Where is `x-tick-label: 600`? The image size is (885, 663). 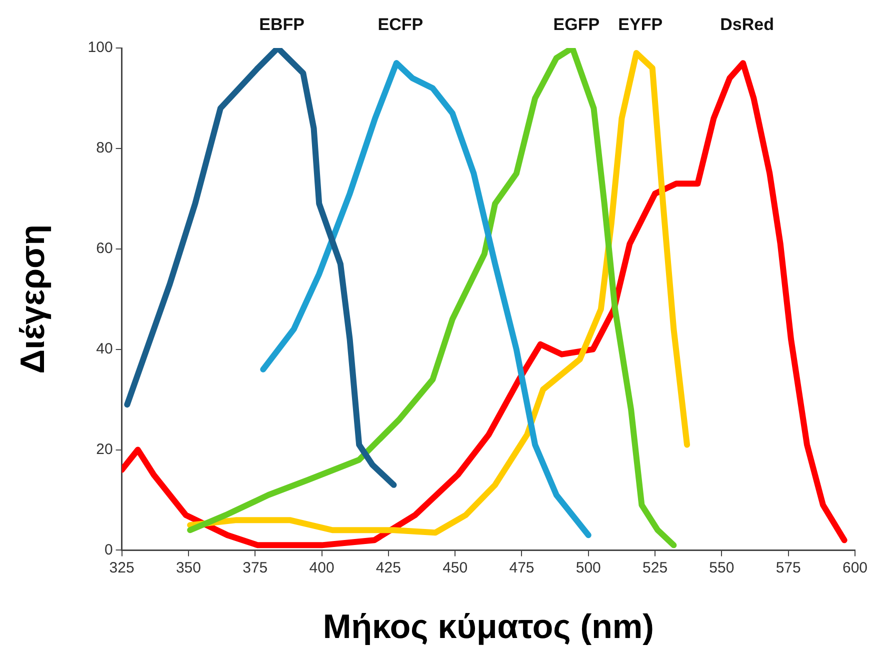 x-tick-label: 600 is located at coordinates (855, 567).